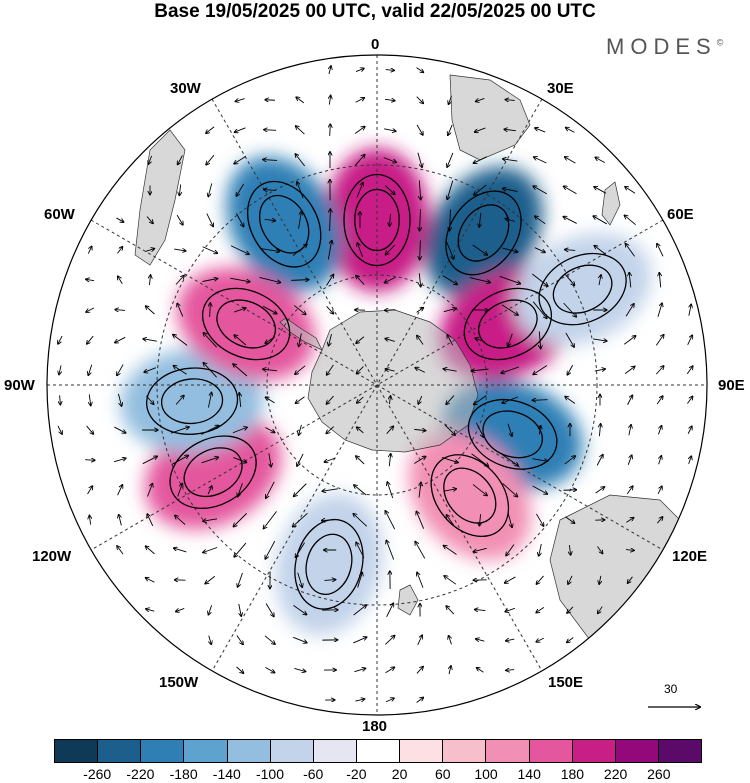  What do you see at coordinates (720, 42) in the screenshot?
I see `copyright-mark: ©` at bounding box center [720, 42].